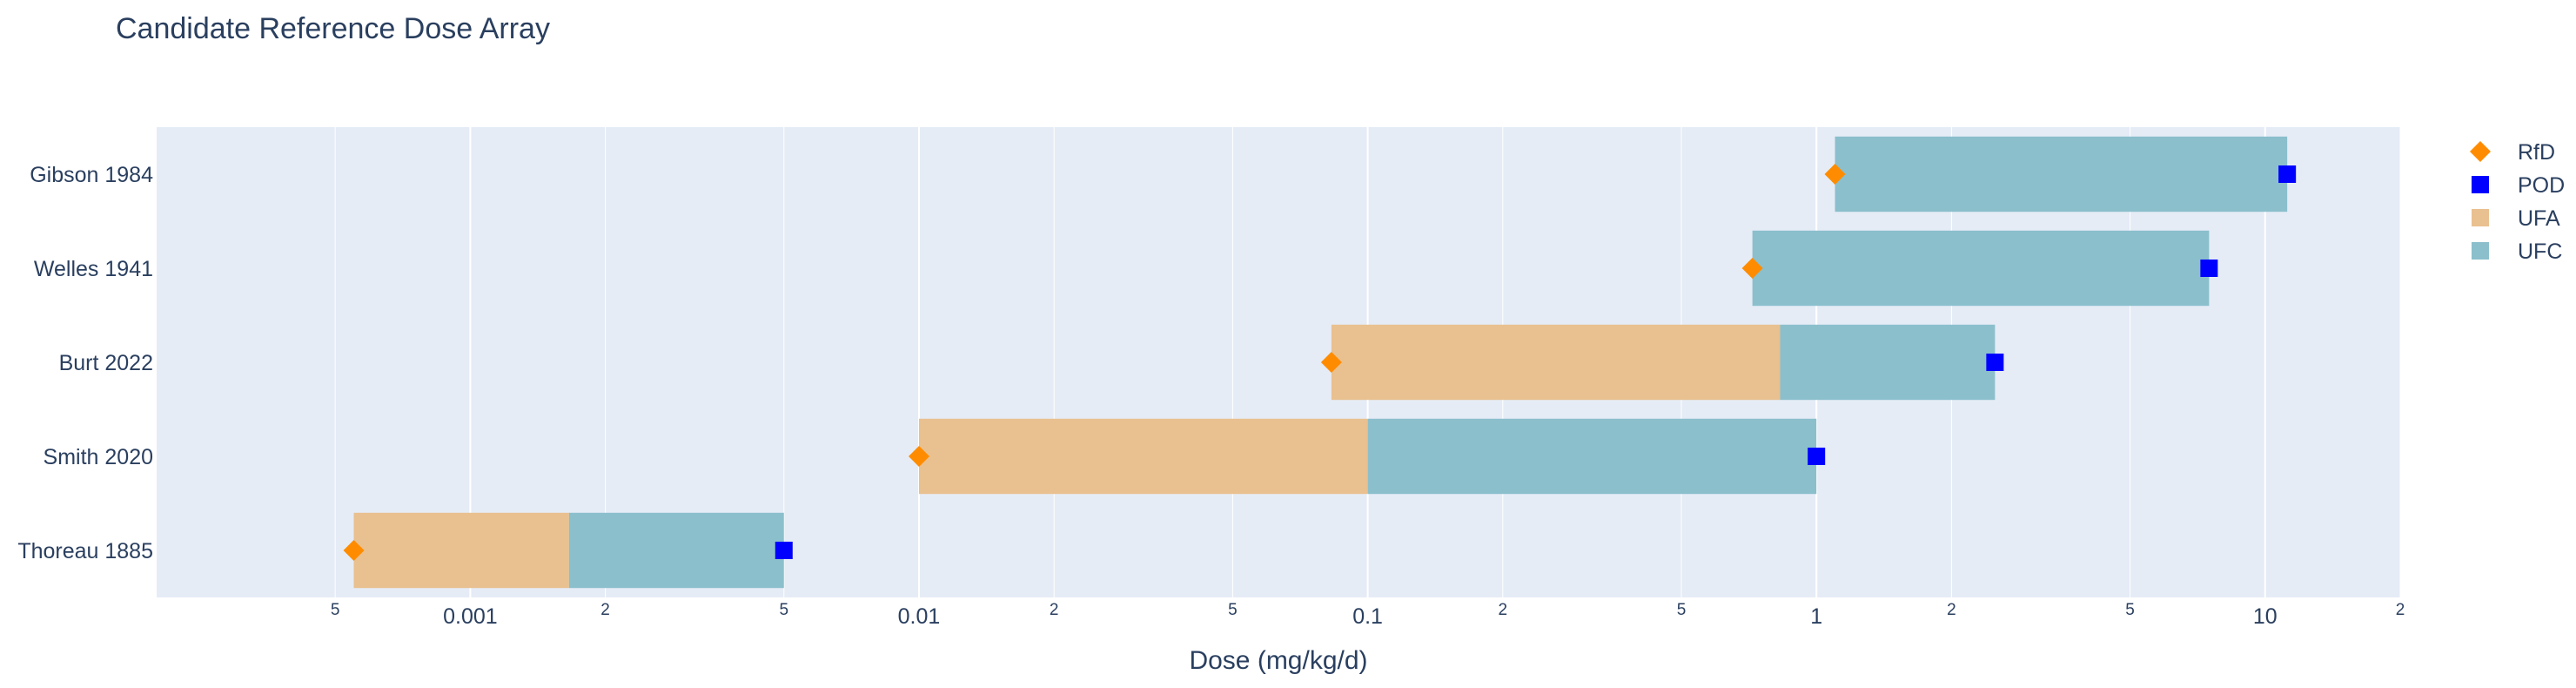  What do you see at coordinates (2265, 616) in the screenshot?
I see `x-tick-label: 10` at bounding box center [2265, 616].